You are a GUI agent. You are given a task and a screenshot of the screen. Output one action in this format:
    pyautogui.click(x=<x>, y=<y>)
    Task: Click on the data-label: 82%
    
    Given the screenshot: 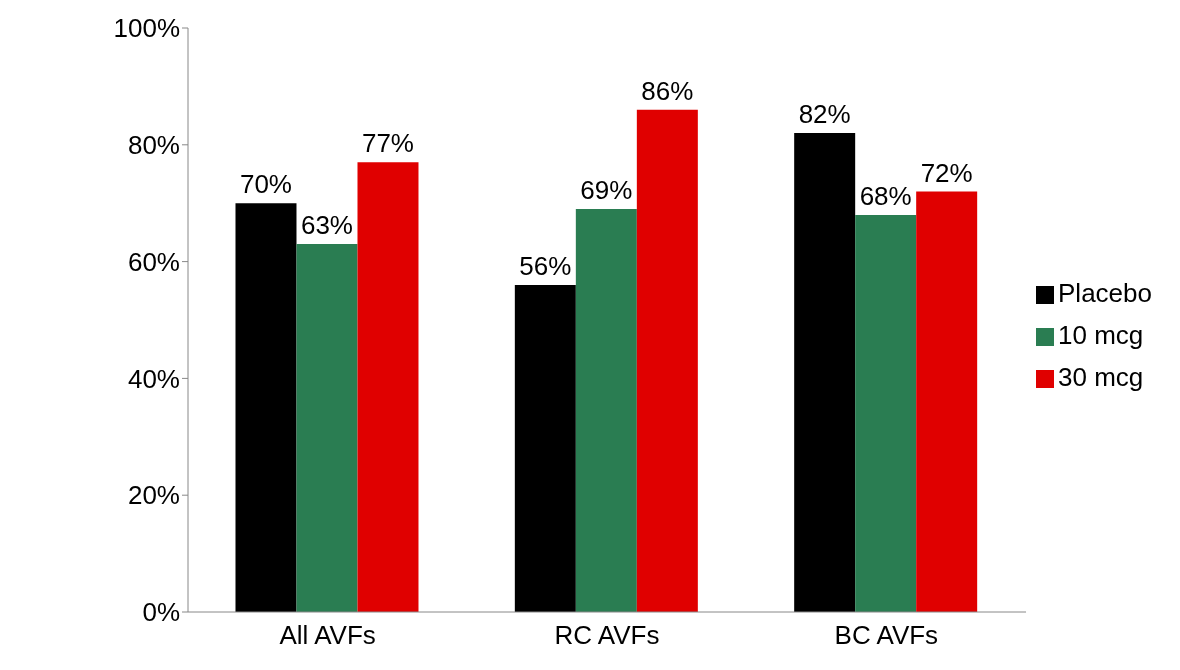 What is the action you would take?
    pyautogui.click(x=824, y=114)
    